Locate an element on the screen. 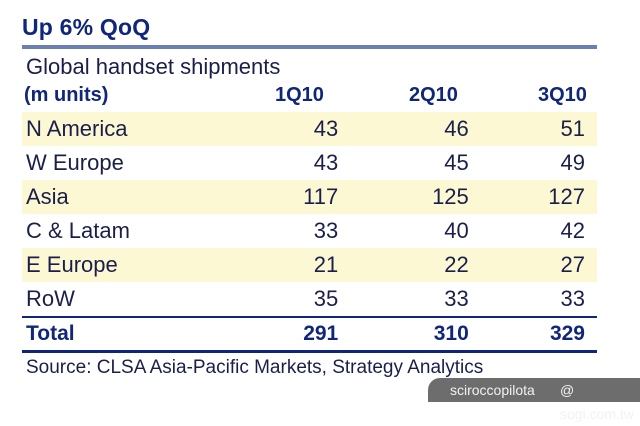 The width and height of the screenshot is (640, 426). cell-3q10: 42 is located at coordinates (572, 230).